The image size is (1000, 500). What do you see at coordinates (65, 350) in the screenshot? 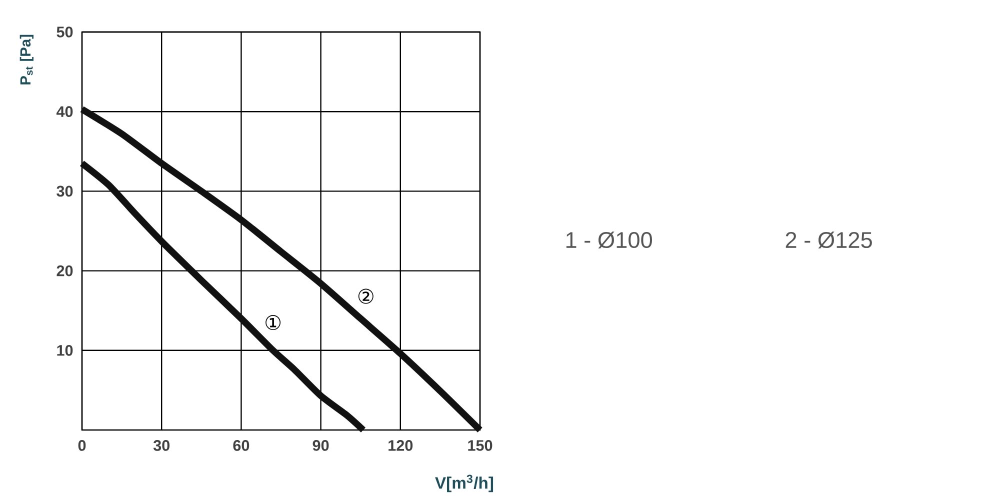
I see `y-tick-label: 10` at bounding box center [65, 350].